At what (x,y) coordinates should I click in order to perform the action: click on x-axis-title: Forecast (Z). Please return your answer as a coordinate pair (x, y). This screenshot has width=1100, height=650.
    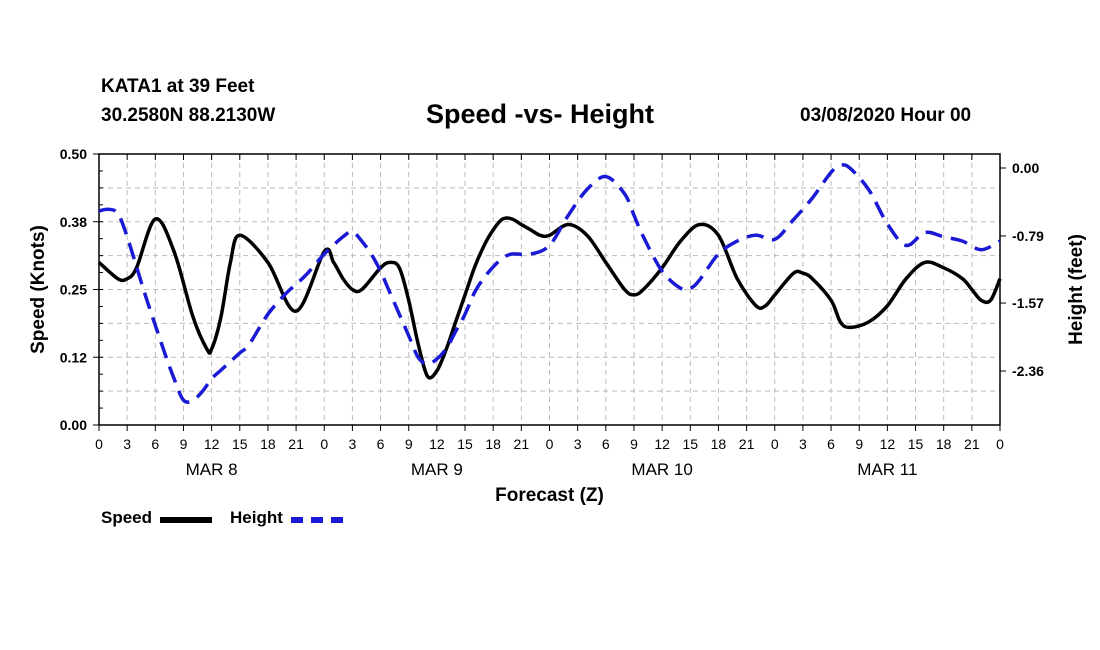
    Looking at the image, I should click on (549, 495).